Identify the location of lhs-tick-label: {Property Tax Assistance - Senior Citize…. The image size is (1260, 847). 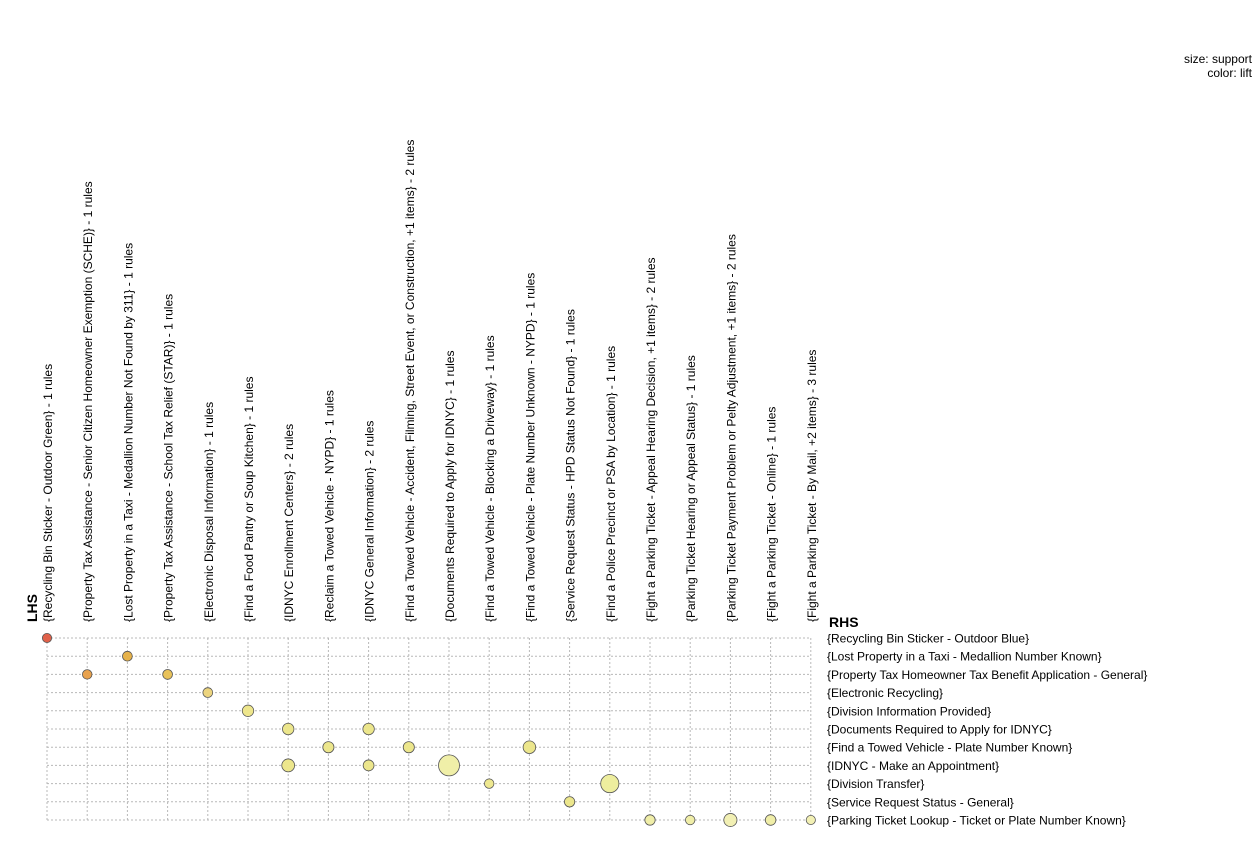
(88, 401).